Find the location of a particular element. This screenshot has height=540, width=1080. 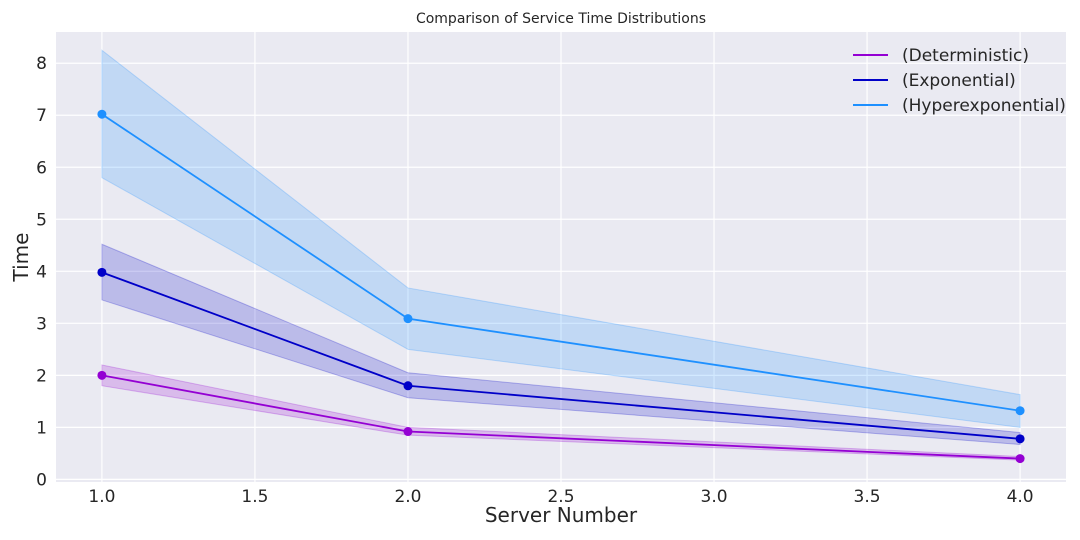

legend-label: (Exponential) is located at coordinates (959, 81).